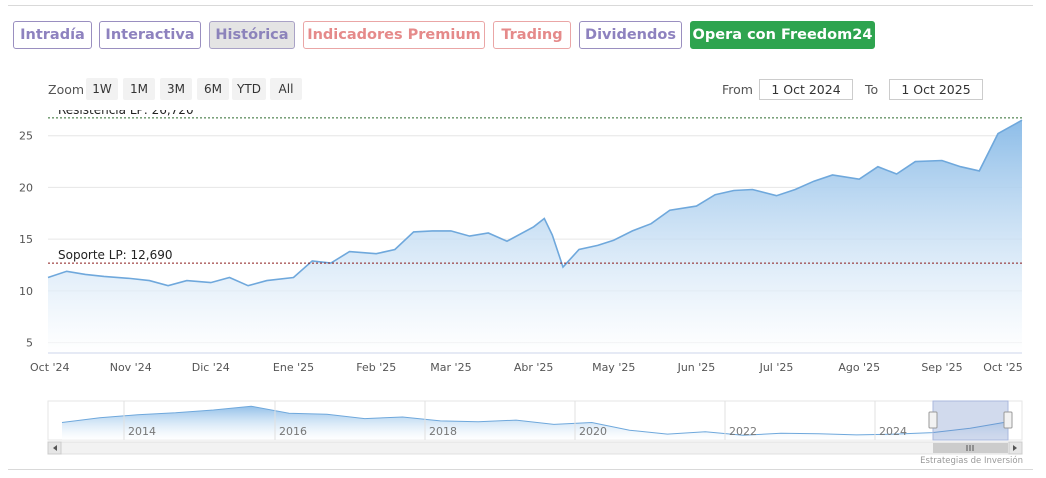  What do you see at coordinates (776, 367) in the screenshot?
I see `x-tick-label: Jul '25` at bounding box center [776, 367].